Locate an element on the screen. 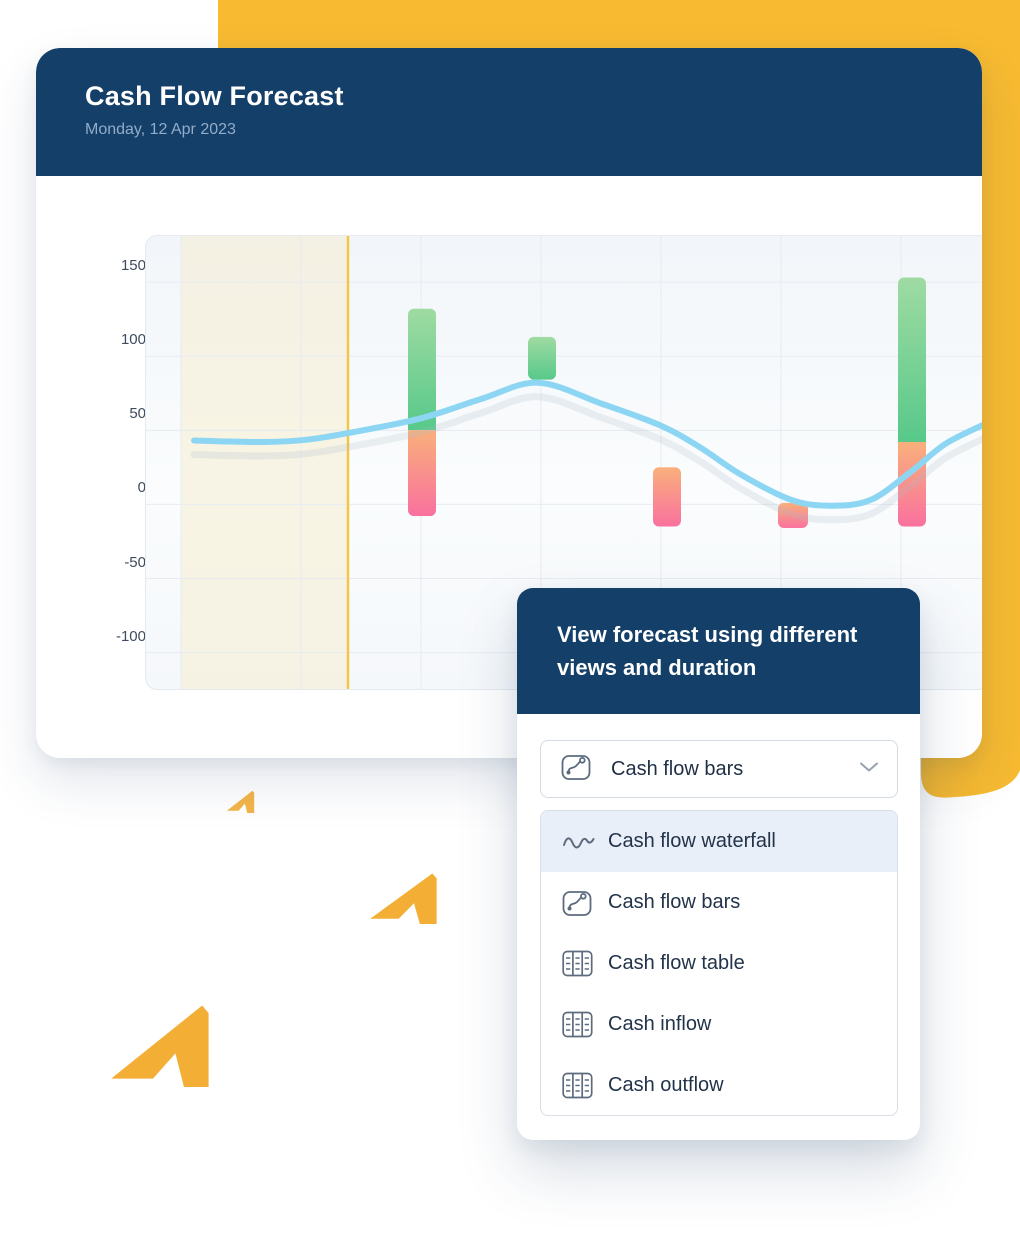  view-select: Cash flow bars is located at coordinates (719, 769).